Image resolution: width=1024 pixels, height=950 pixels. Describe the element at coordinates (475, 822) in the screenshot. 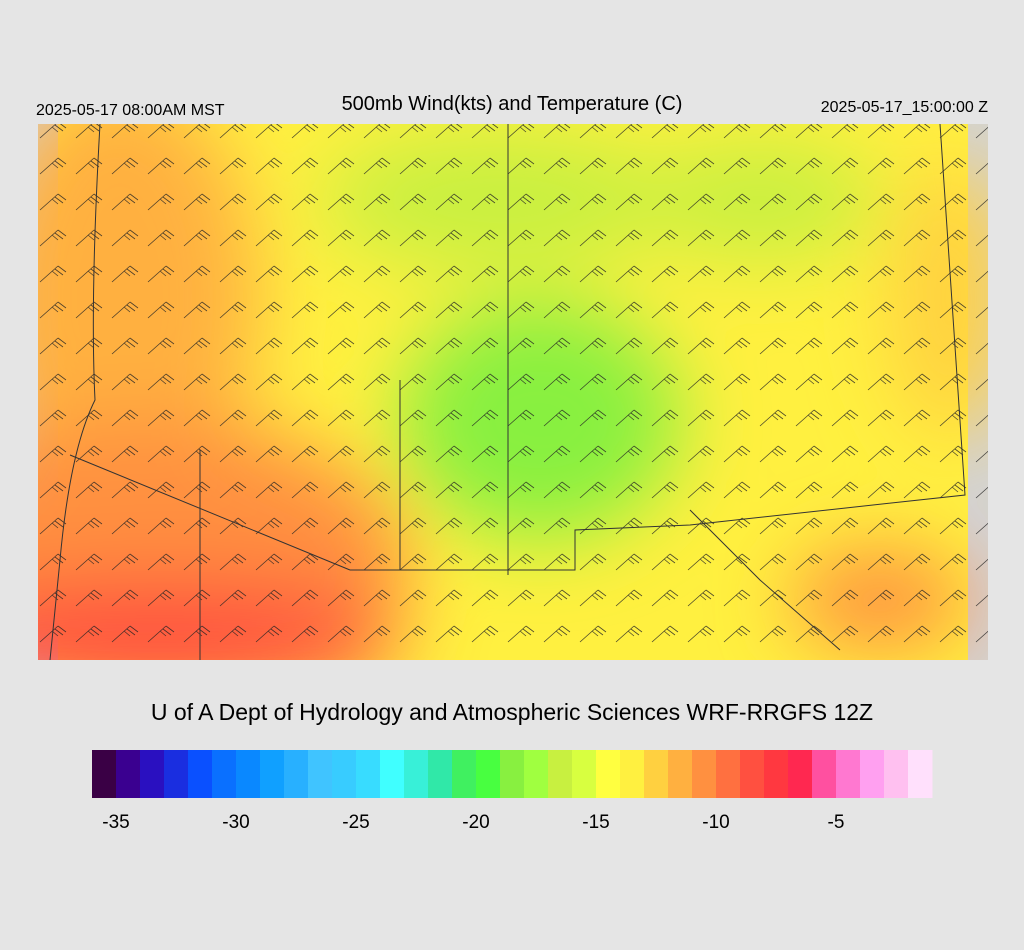

I see `colorbar-tick-label: -20` at that location.